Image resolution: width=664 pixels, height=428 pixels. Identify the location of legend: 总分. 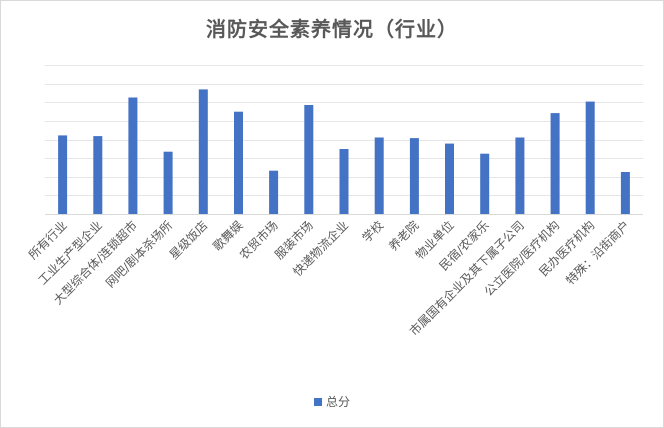
(332, 401).